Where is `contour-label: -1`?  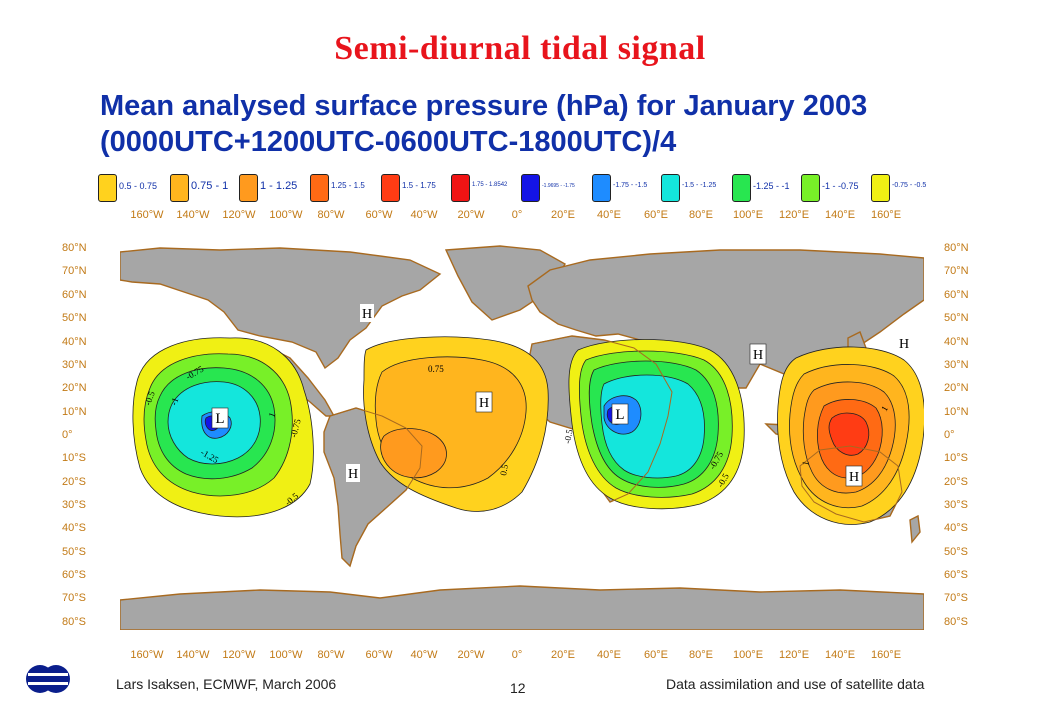
contour-label: -1 is located at coordinates (174, 401).